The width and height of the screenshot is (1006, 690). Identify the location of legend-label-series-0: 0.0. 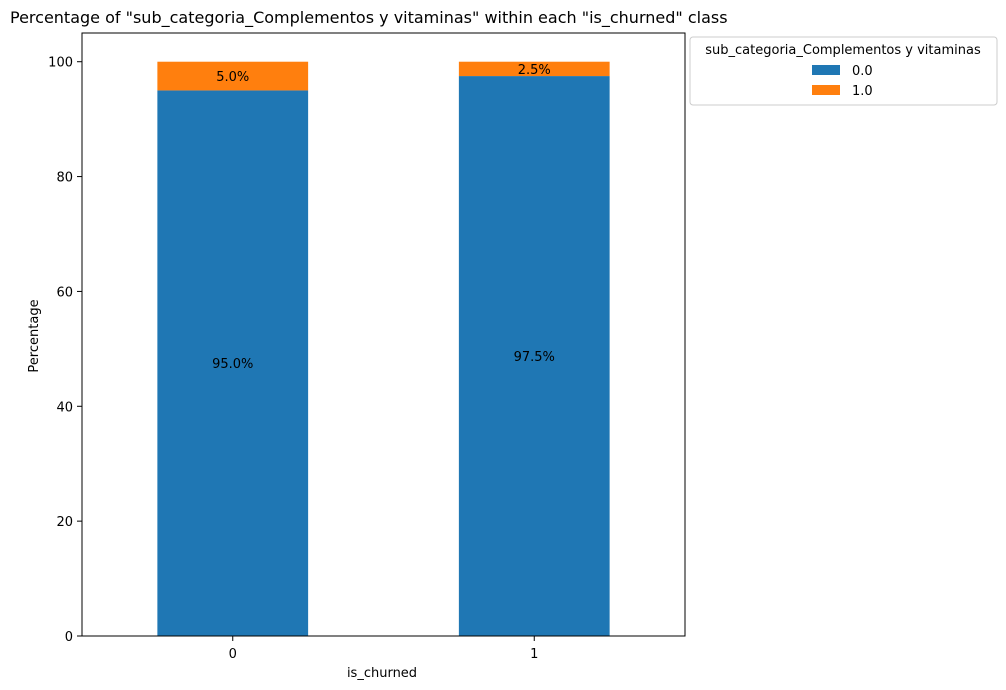
(862, 71).